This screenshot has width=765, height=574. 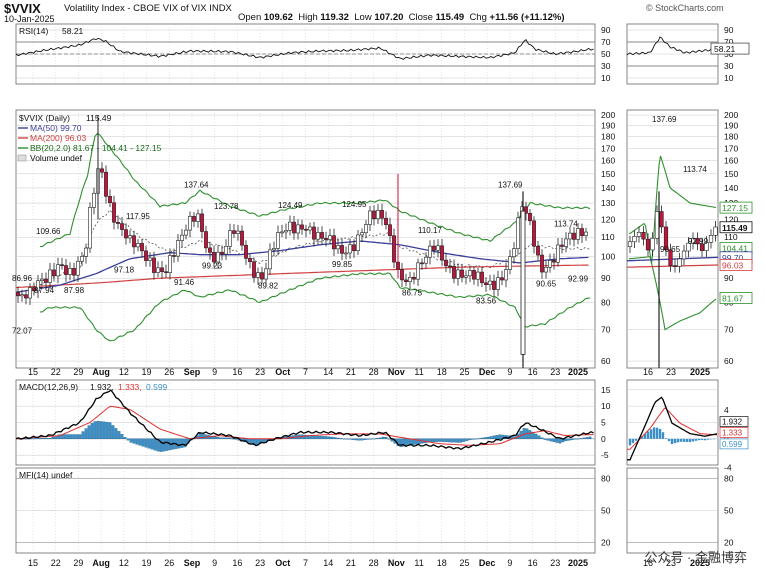 I want to click on price-y-tick: 120, so click(x=608, y=219).